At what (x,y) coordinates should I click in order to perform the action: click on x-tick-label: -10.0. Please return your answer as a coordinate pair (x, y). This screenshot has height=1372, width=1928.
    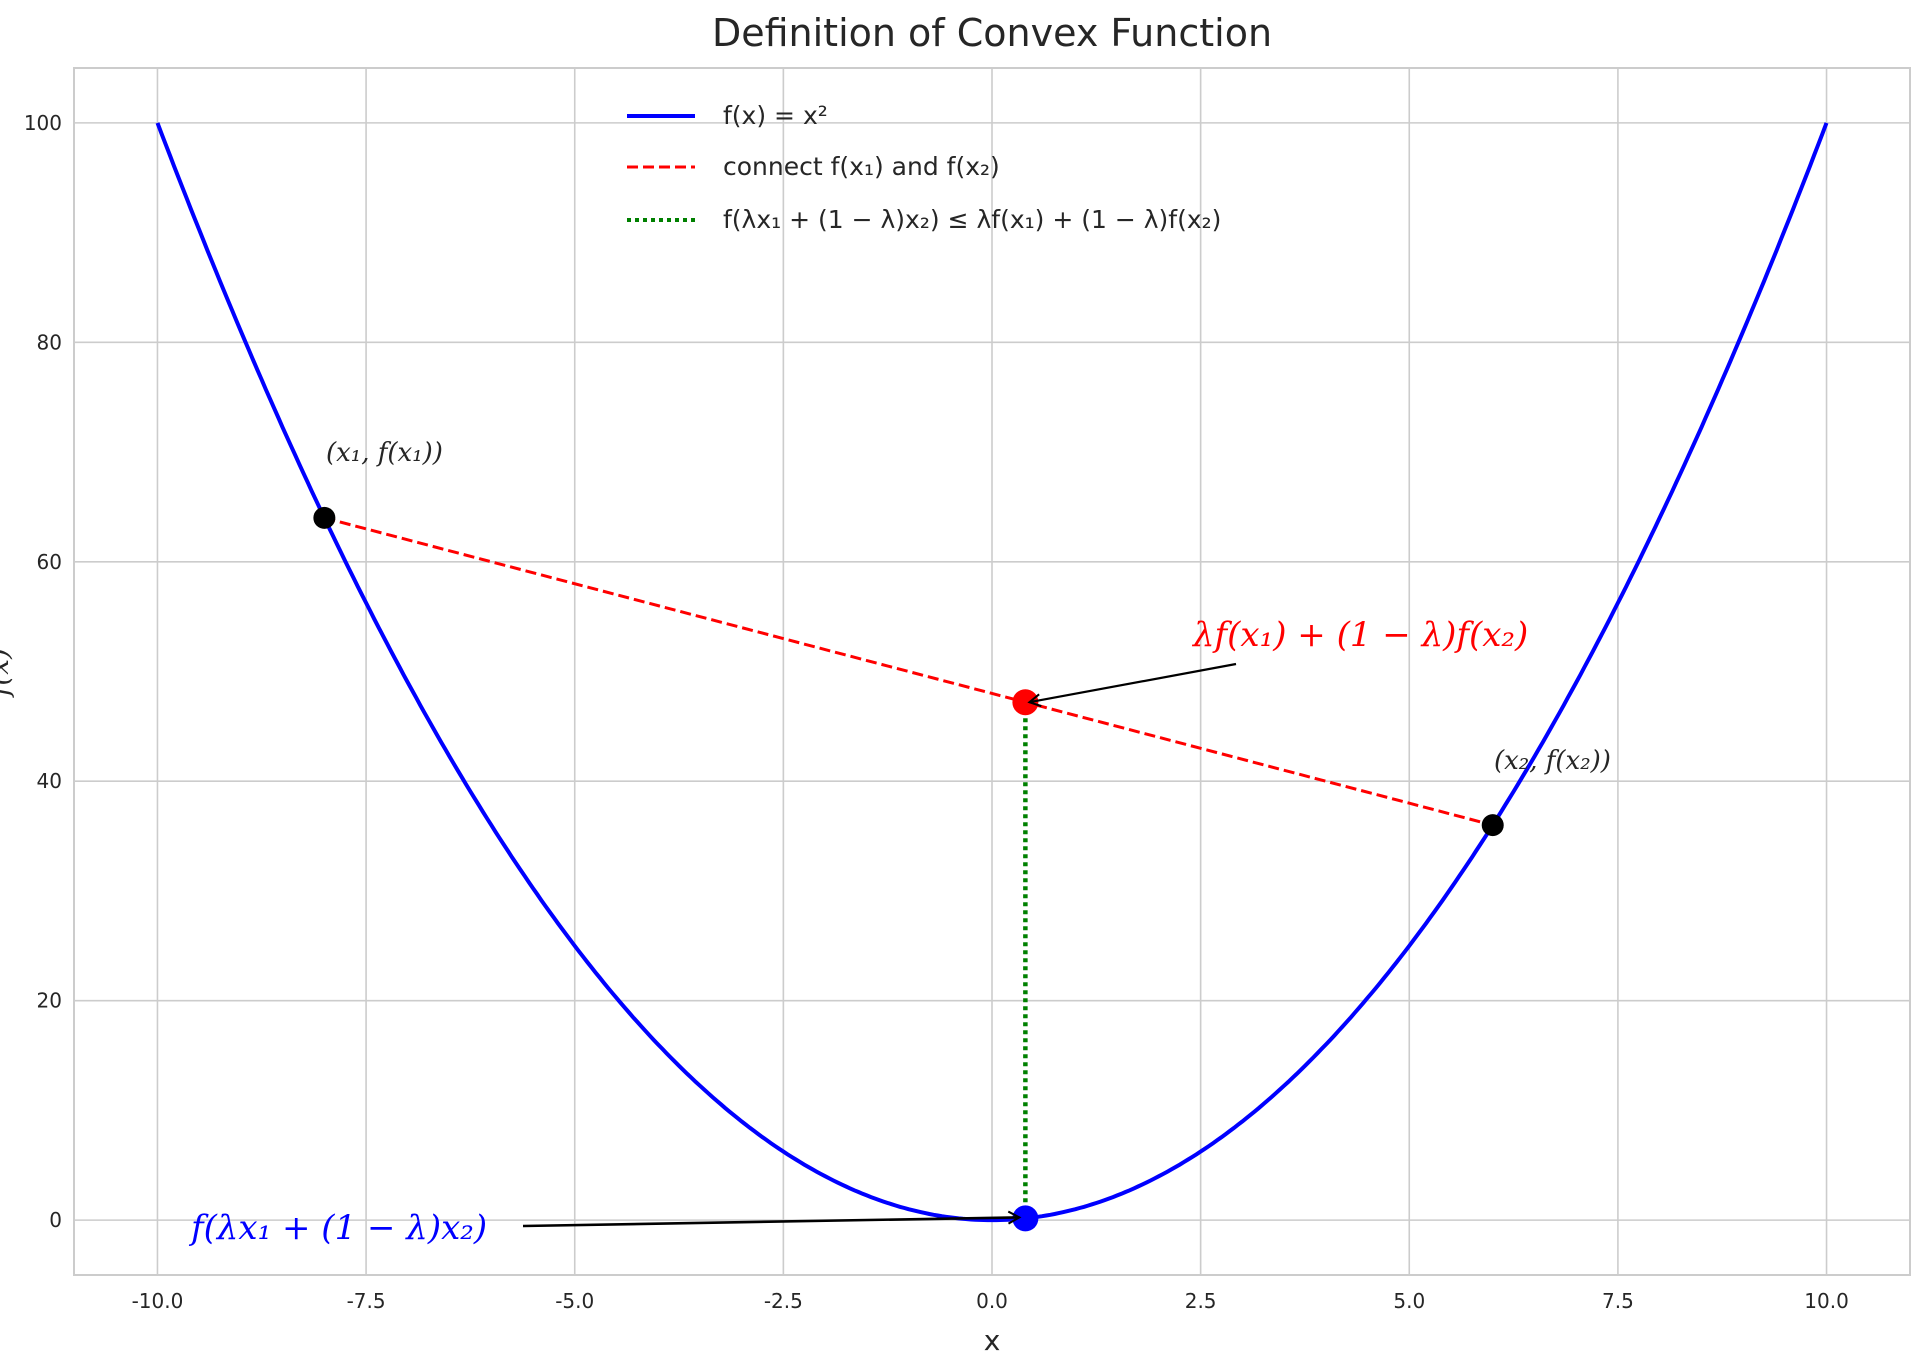
    Looking at the image, I should click on (158, 1301).